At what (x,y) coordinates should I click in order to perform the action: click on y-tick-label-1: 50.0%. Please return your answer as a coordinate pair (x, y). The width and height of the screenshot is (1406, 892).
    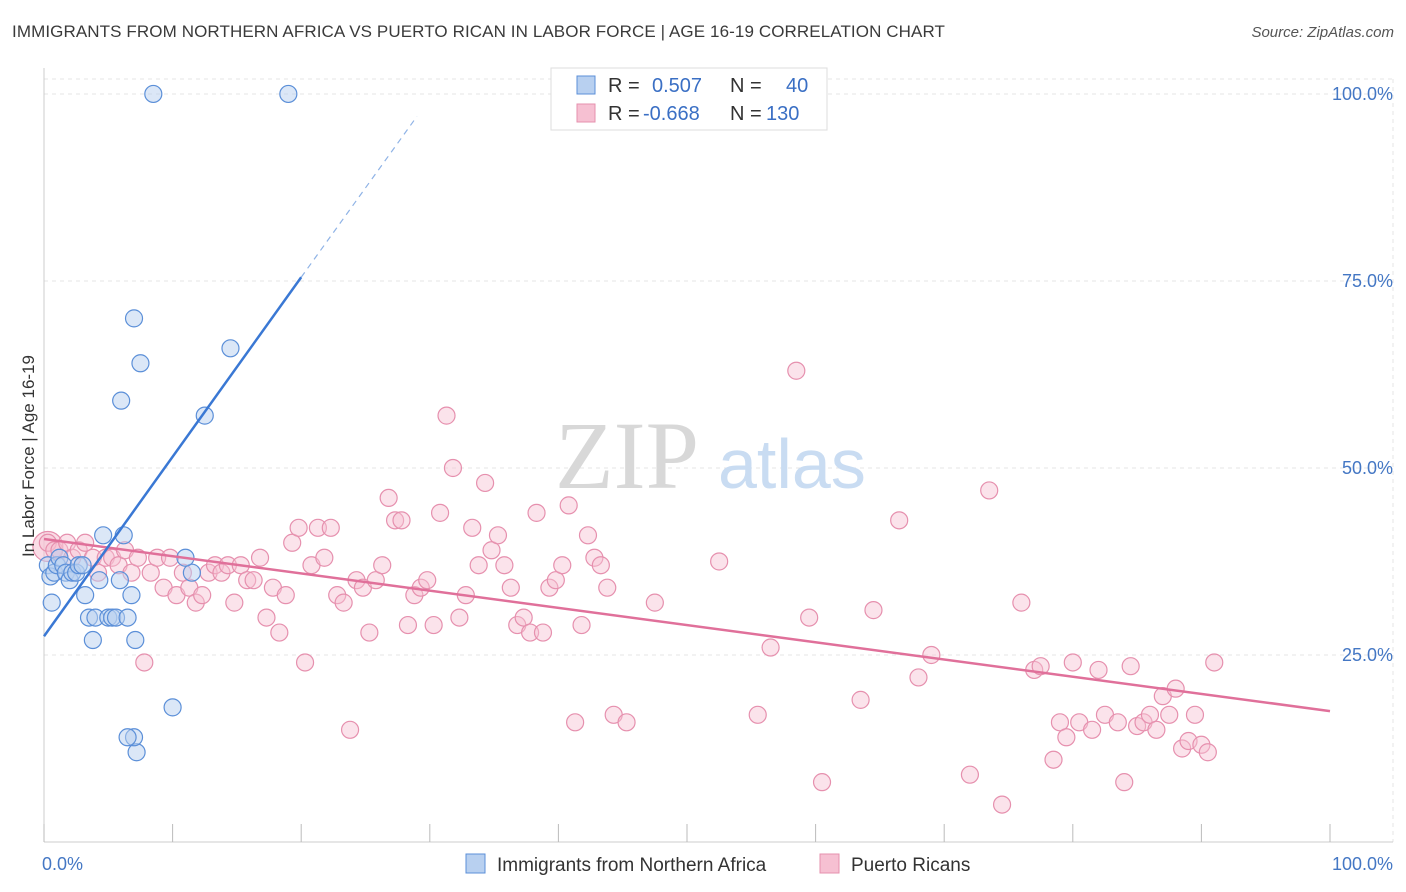
    Looking at the image, I should click on (1367, 468).